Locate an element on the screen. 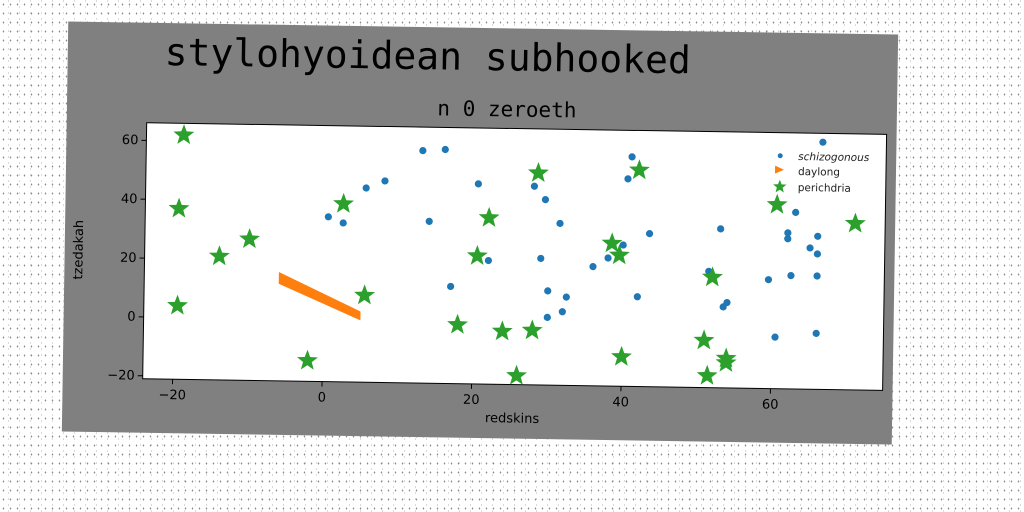 This screenshot has height=512, width=1024. y-tick-label: 40 is located at coordinates (129, 199).